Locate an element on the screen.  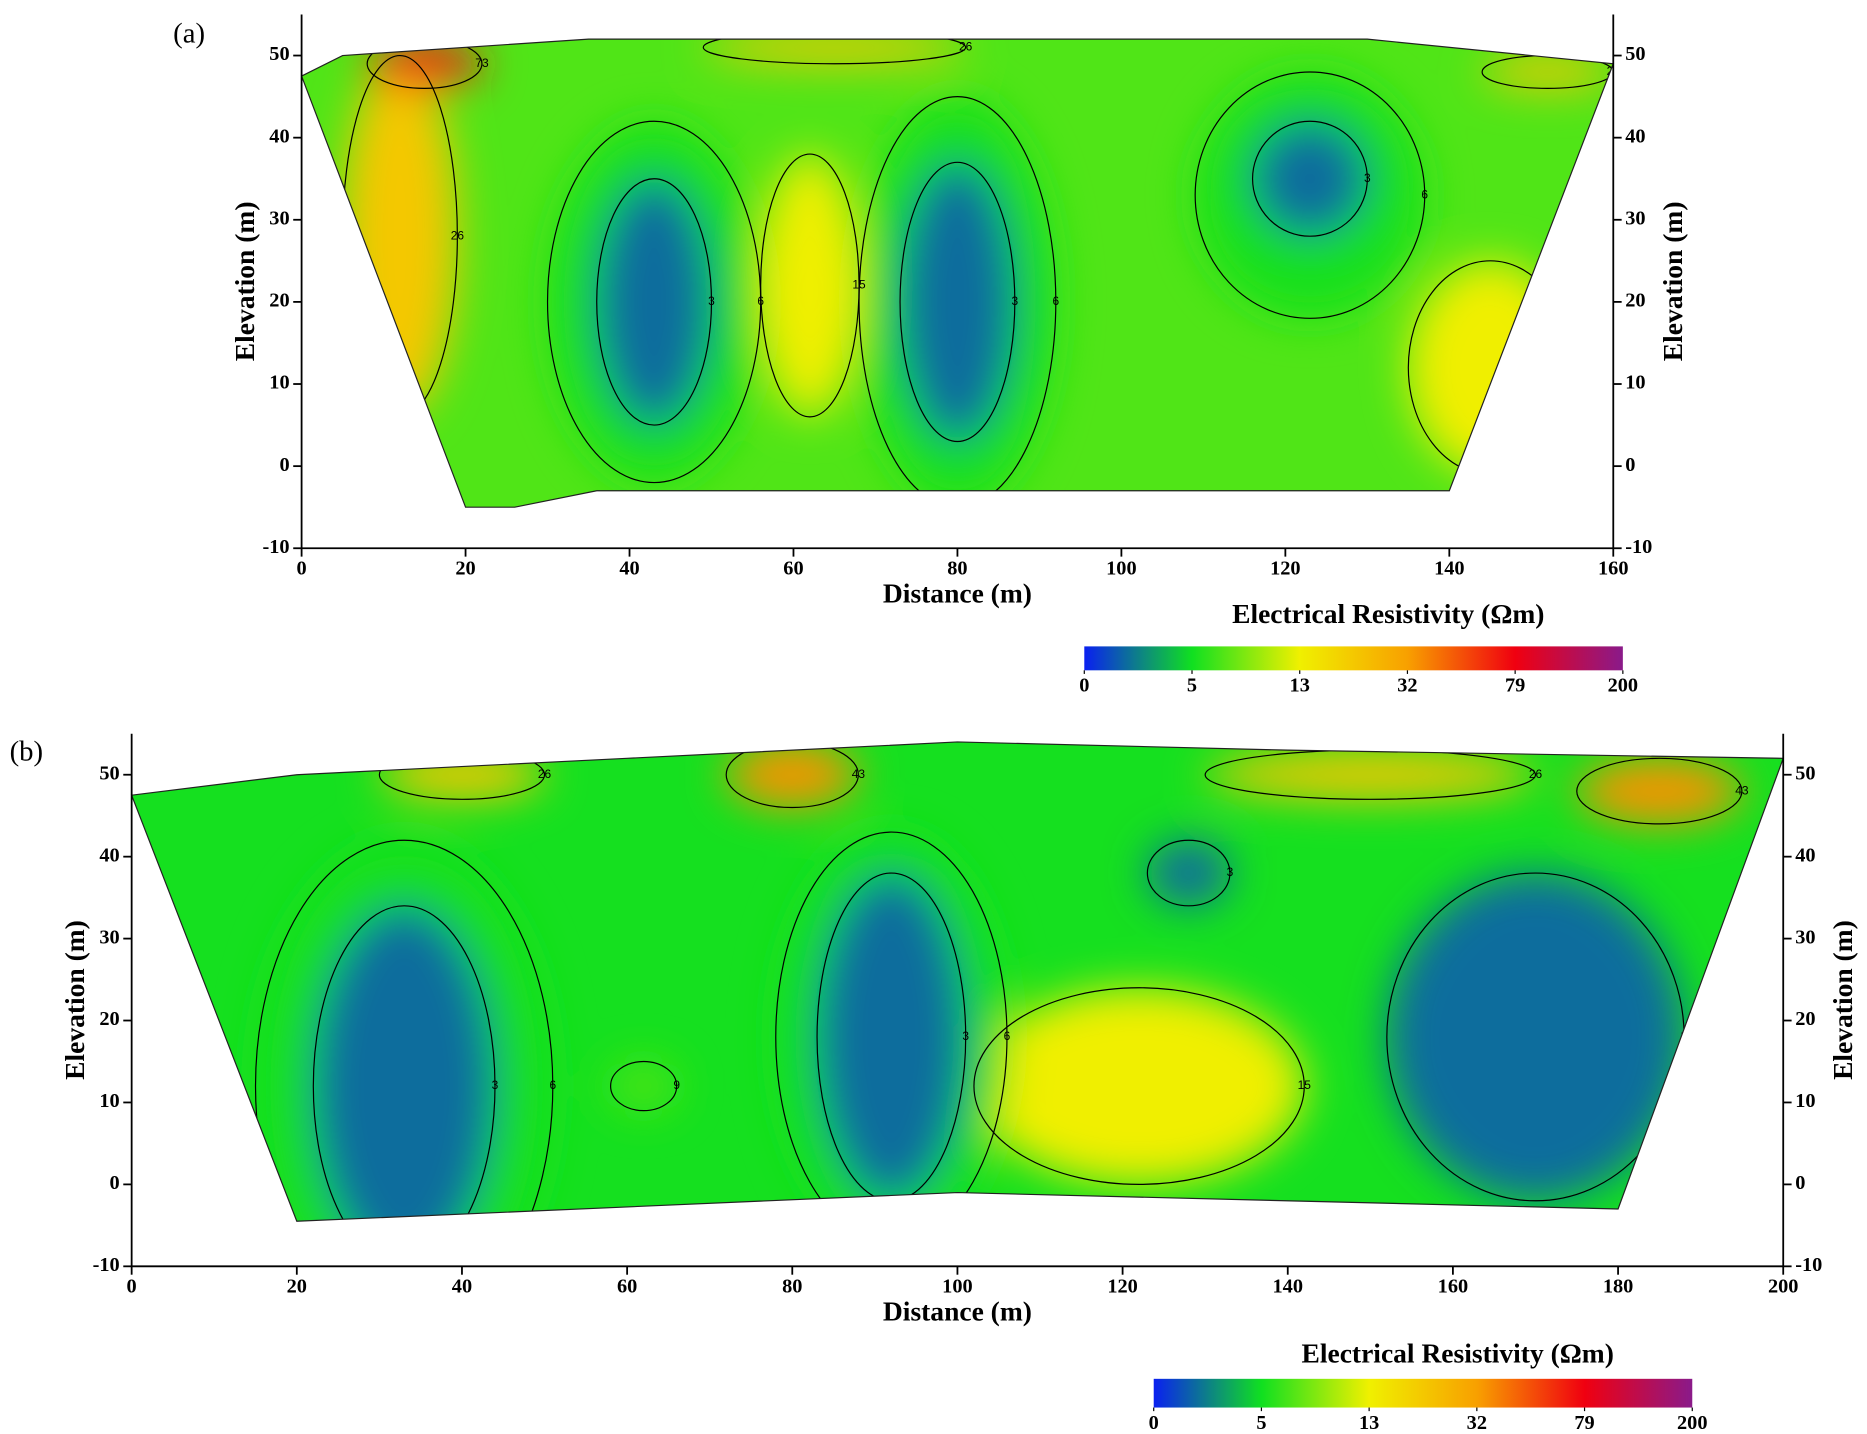
colorbar-tick-label: 79 is located at coordinates (1515, 686).